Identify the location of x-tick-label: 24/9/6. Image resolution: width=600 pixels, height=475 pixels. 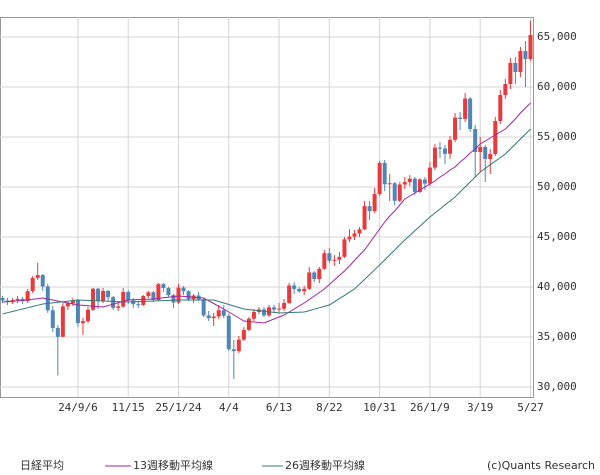
(78, 407).